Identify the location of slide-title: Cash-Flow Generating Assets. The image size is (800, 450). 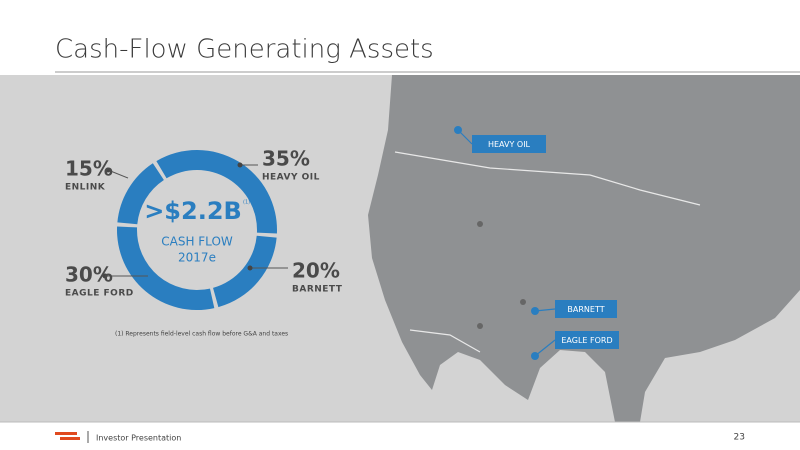
(244, 50).